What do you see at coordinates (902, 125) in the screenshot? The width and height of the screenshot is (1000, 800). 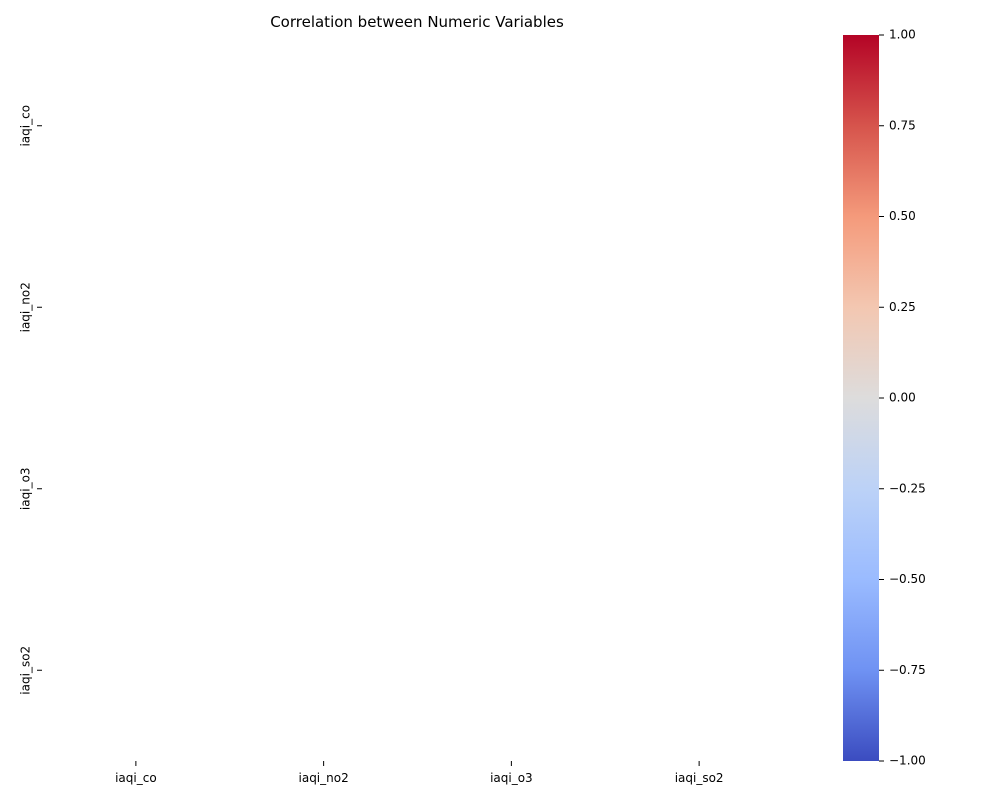 I see `colorbar-tick-label: 0.75` at bounding box center [902, 125].